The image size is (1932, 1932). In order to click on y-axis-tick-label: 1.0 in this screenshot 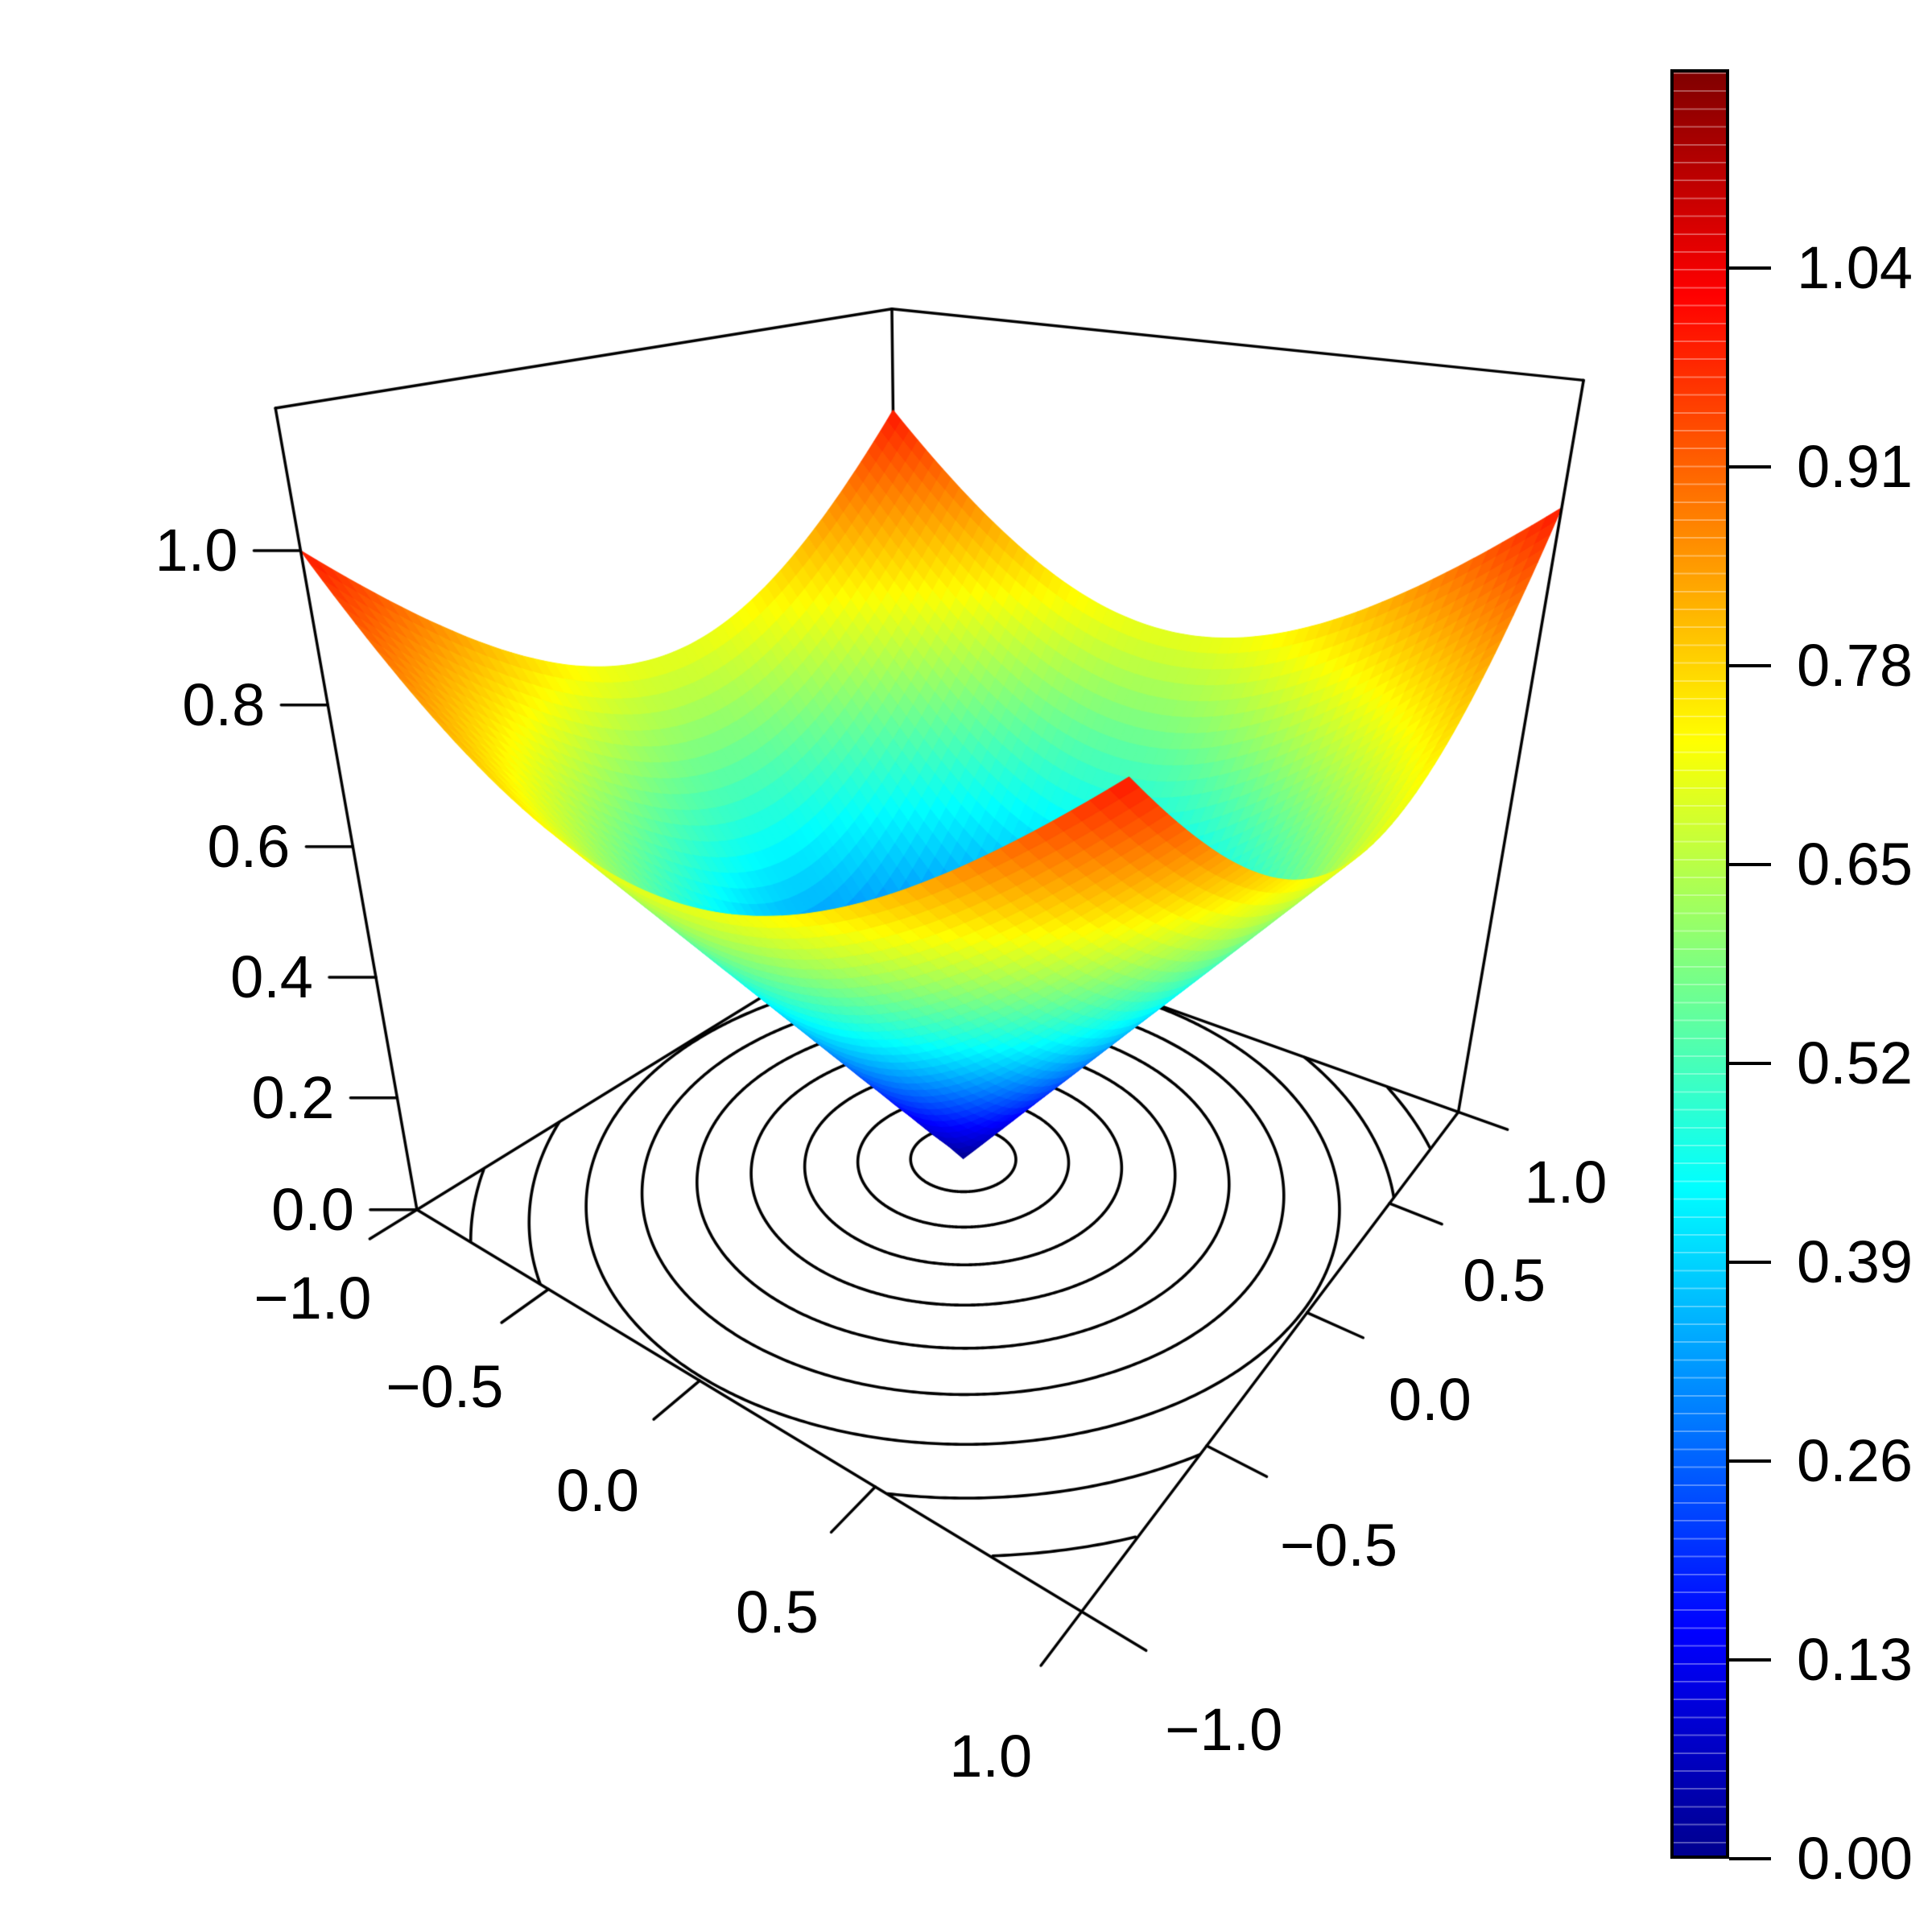, I will do `click(1566, 1182)`.